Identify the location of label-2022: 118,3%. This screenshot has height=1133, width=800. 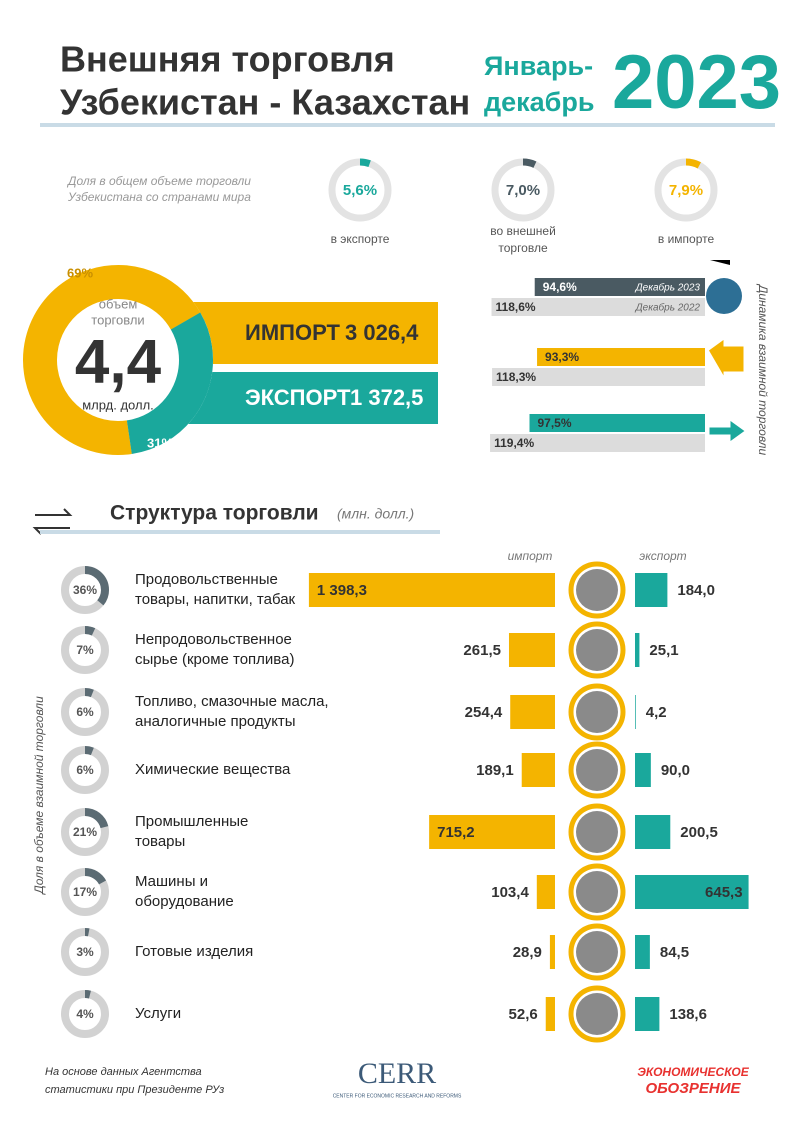
(516, 377).